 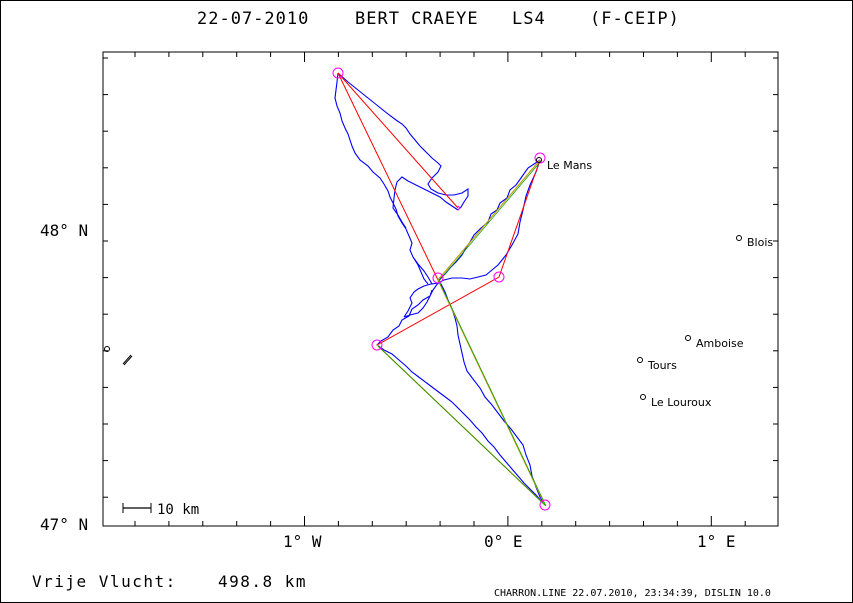 I want to click on pilot-name: BERT CRAEYE, so click(x=417, y=19).